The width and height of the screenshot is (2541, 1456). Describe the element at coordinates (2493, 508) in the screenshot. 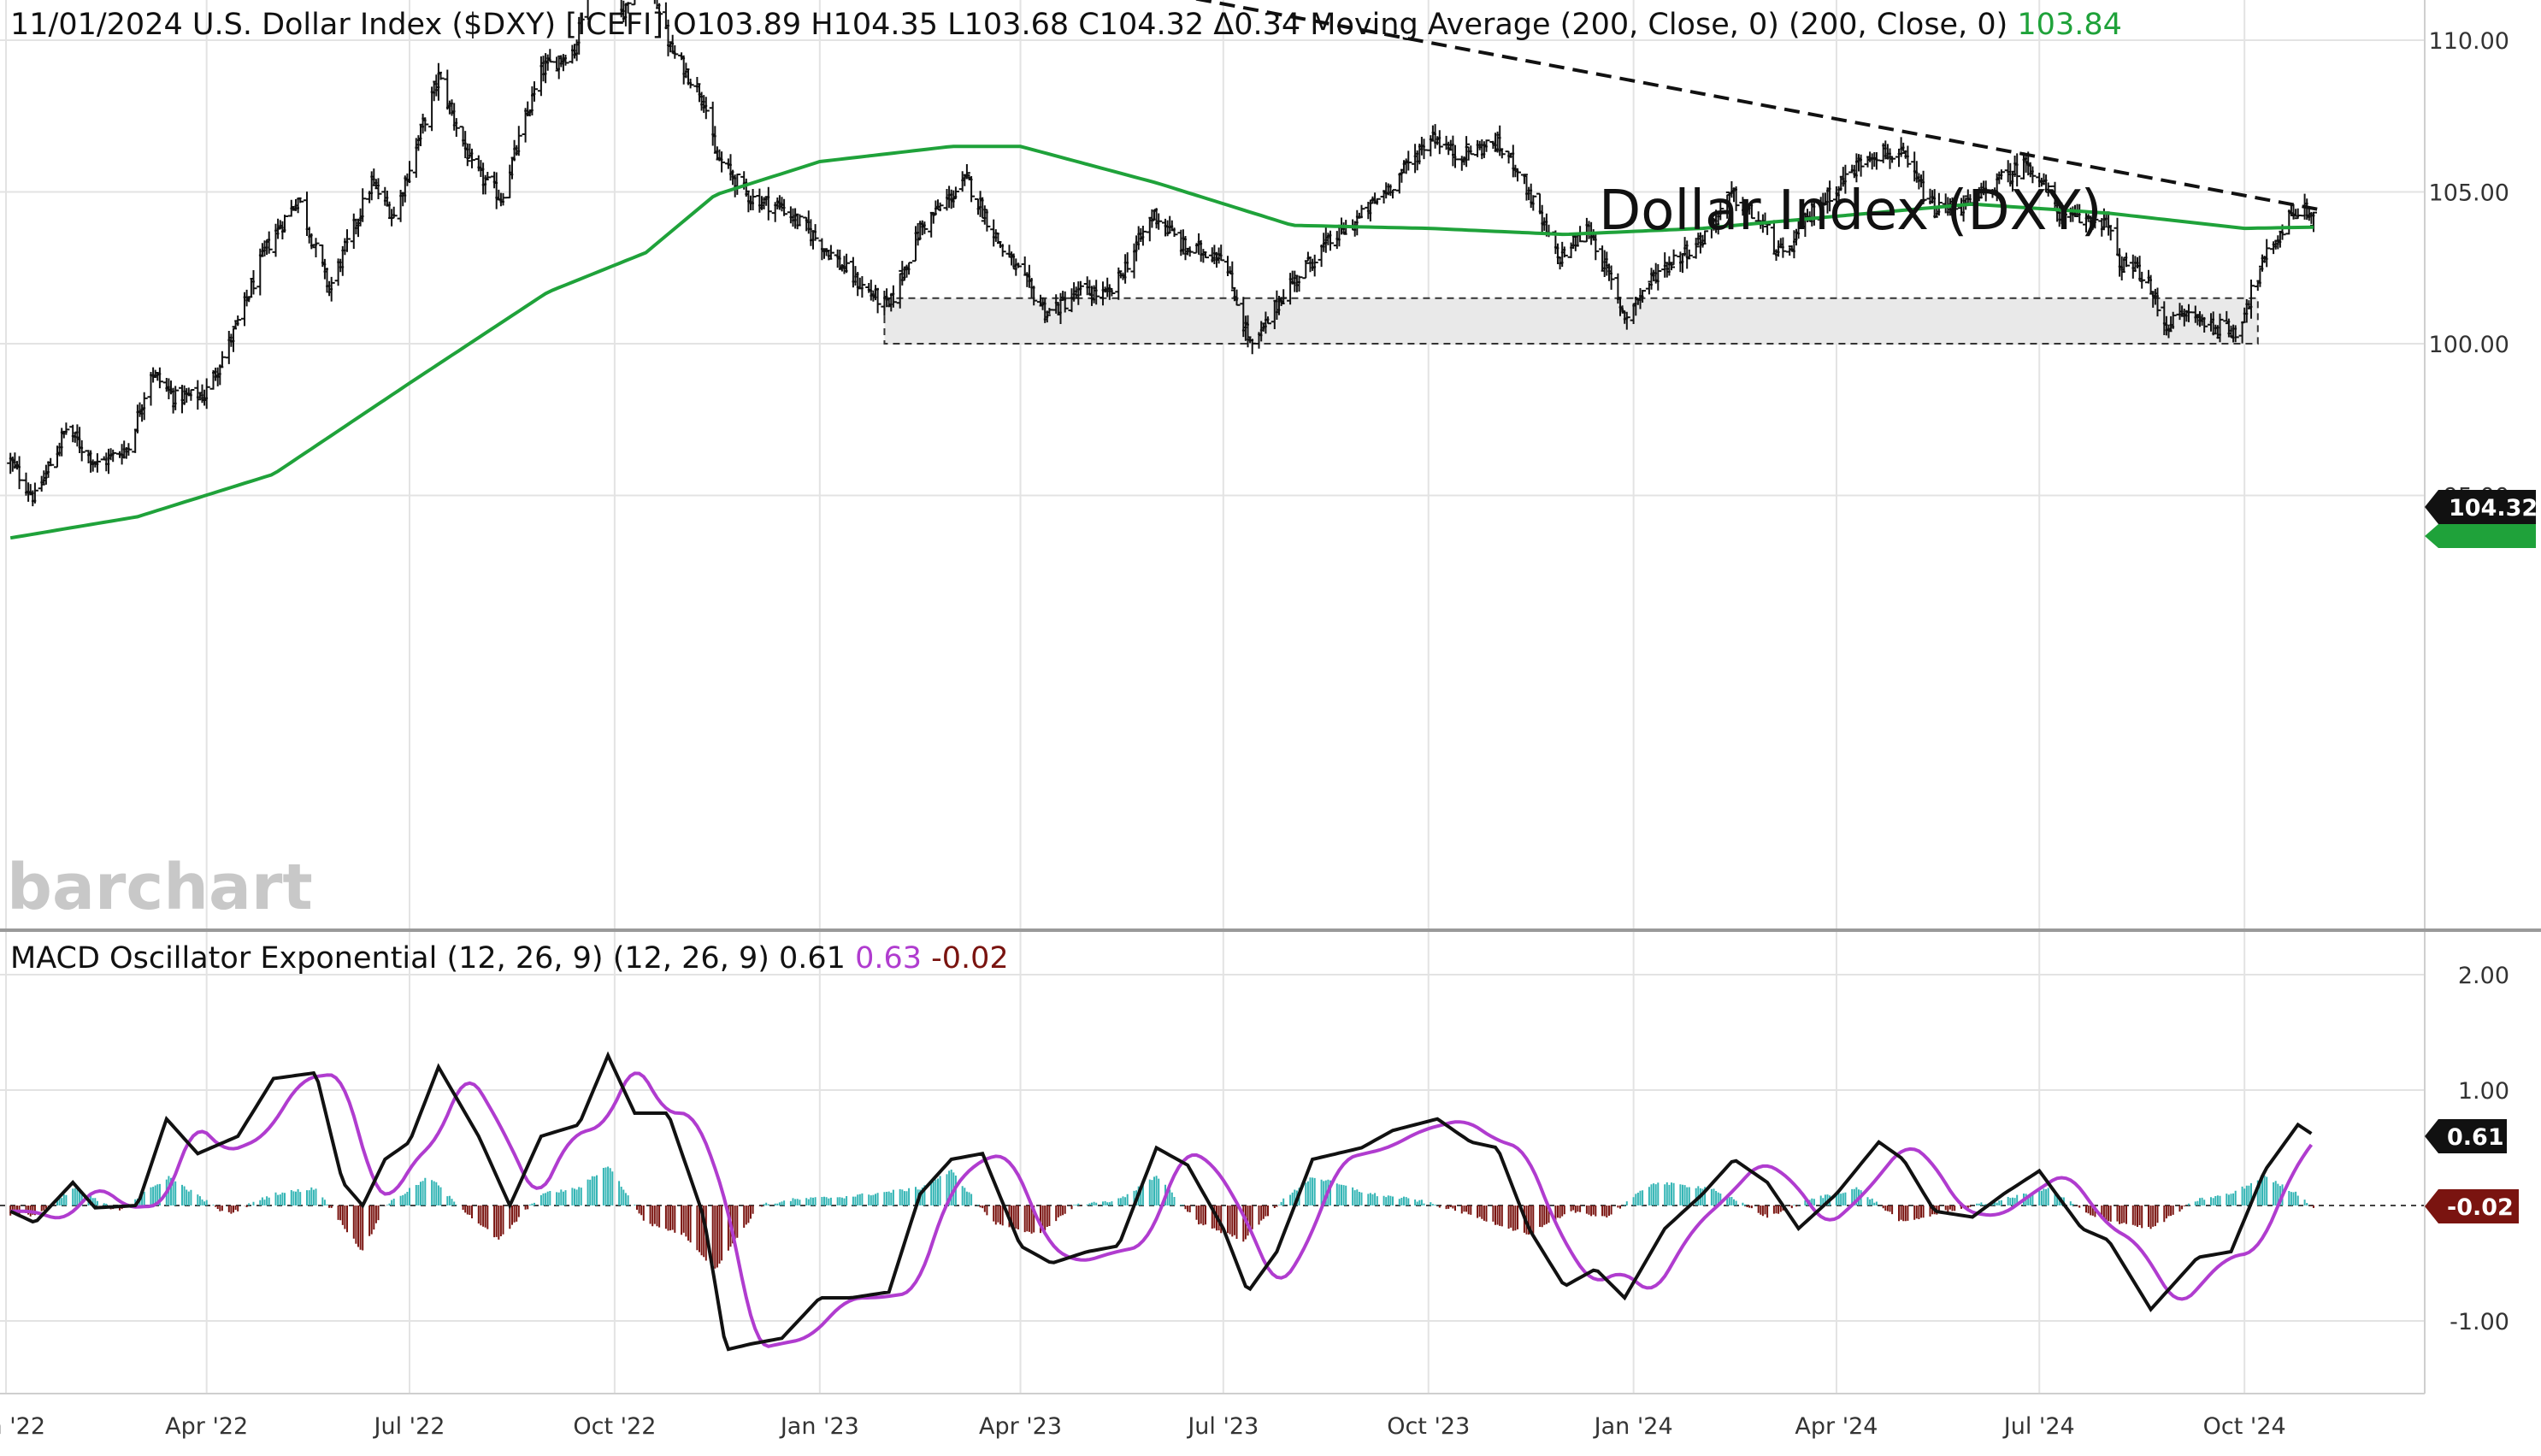

I see `price-badge-label: 104.32` at that location.